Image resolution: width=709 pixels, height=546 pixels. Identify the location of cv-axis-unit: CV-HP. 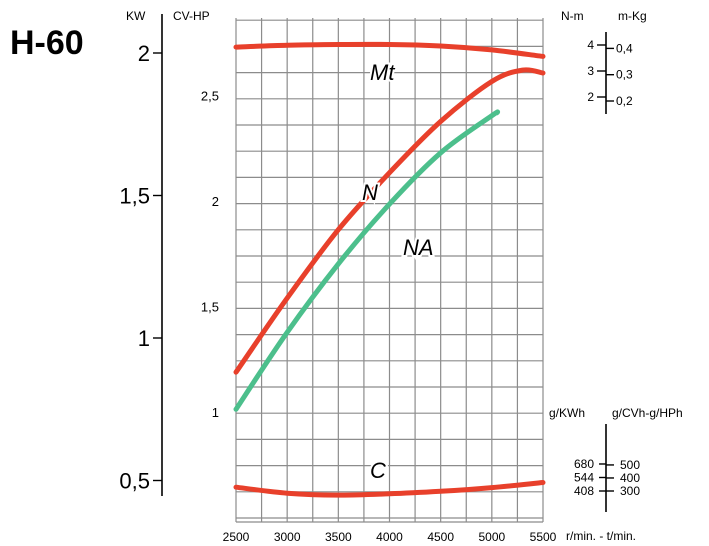
(191, 16).